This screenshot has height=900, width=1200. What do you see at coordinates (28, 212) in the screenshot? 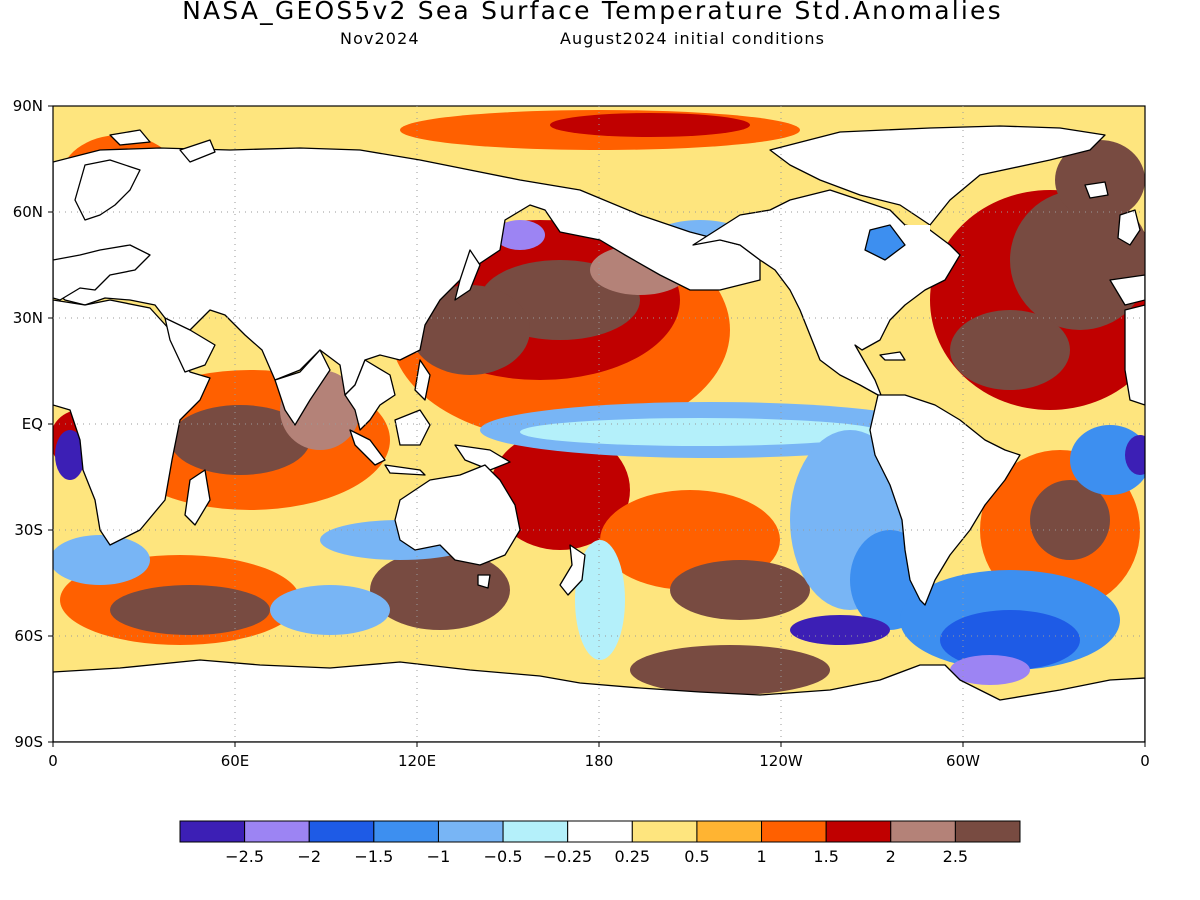
I see `lat-tick-label: 60N` at bounding box center [28, 212].